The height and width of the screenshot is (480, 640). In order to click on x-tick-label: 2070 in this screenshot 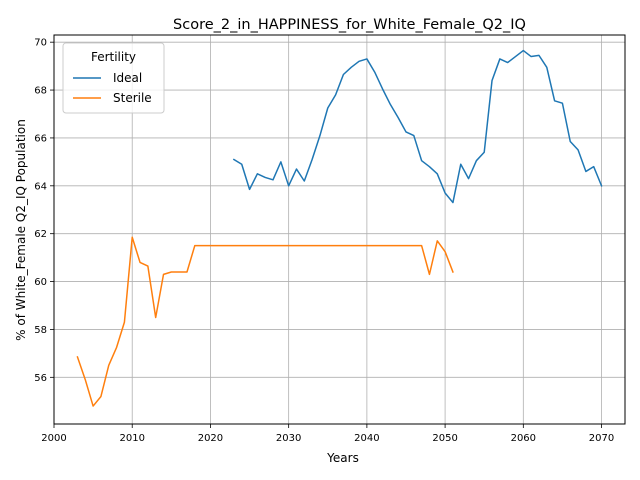, I will do `click(601, 438)`.